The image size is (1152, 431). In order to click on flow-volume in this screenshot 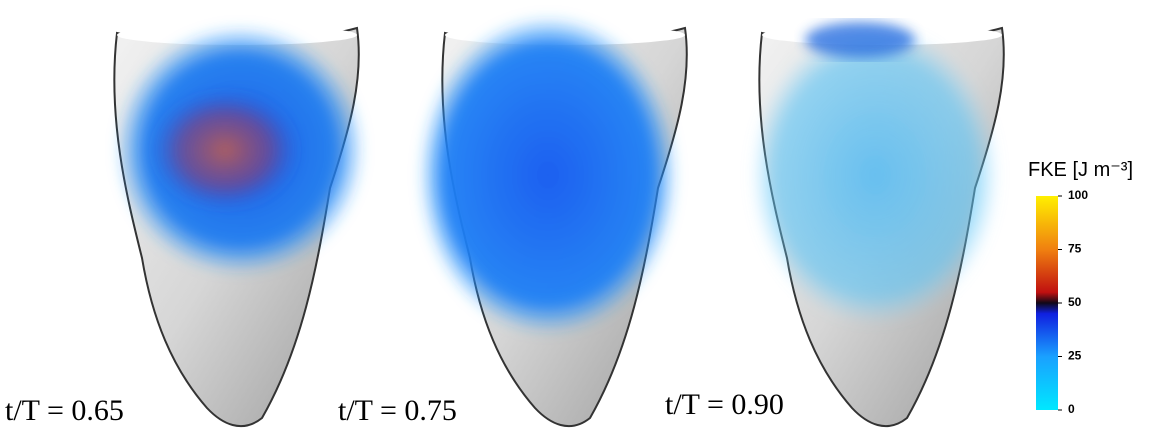, I will do `click(860, 40)`.